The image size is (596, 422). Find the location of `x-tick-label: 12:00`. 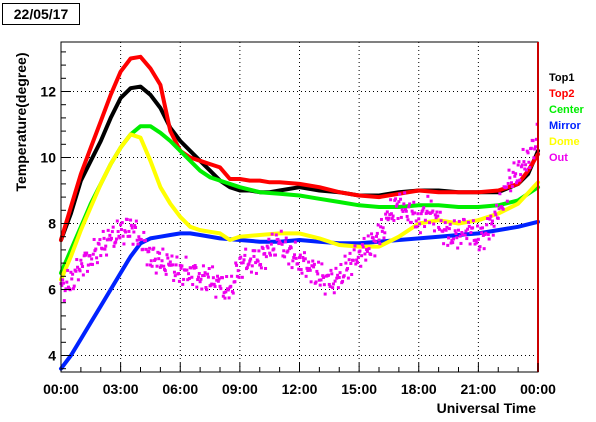

x-tick-label: 12:00 is located at coordinates (300, 389).